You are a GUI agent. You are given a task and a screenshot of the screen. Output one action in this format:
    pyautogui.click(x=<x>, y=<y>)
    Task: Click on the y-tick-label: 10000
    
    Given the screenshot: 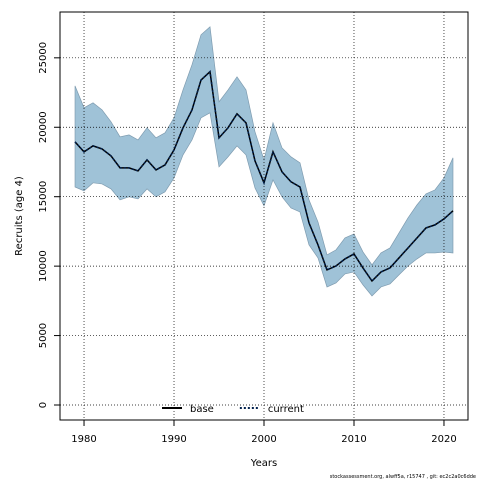 What is the action you would take?
    pyautogui.click(x=43, y=266)
    